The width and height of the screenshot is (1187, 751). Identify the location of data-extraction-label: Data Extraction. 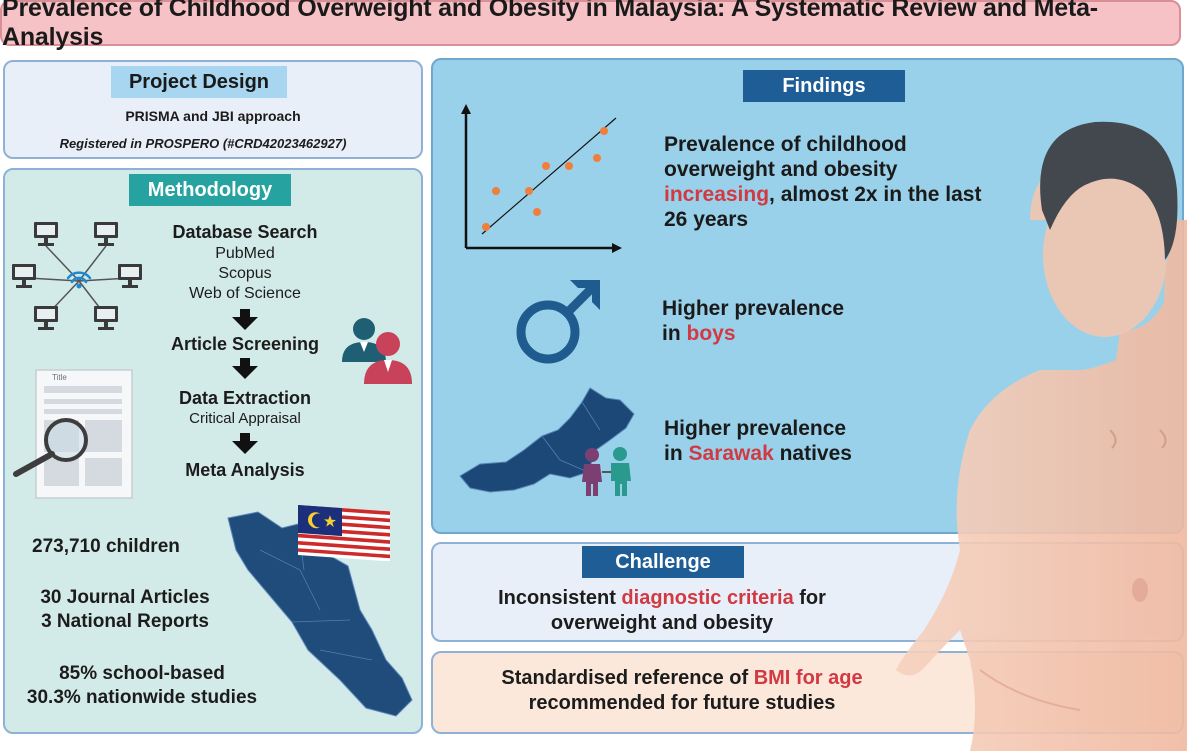
(245, 398).